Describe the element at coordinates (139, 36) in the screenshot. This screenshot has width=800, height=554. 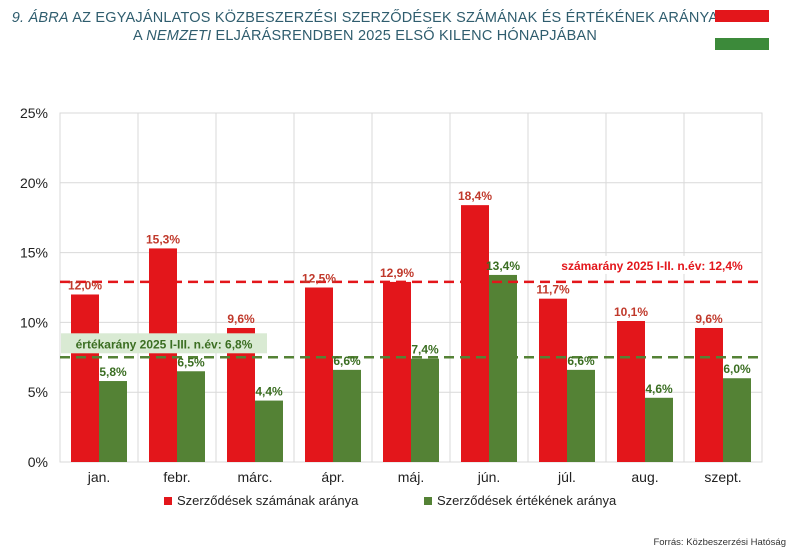
I see `title-line-2-prefix: A` at that location.